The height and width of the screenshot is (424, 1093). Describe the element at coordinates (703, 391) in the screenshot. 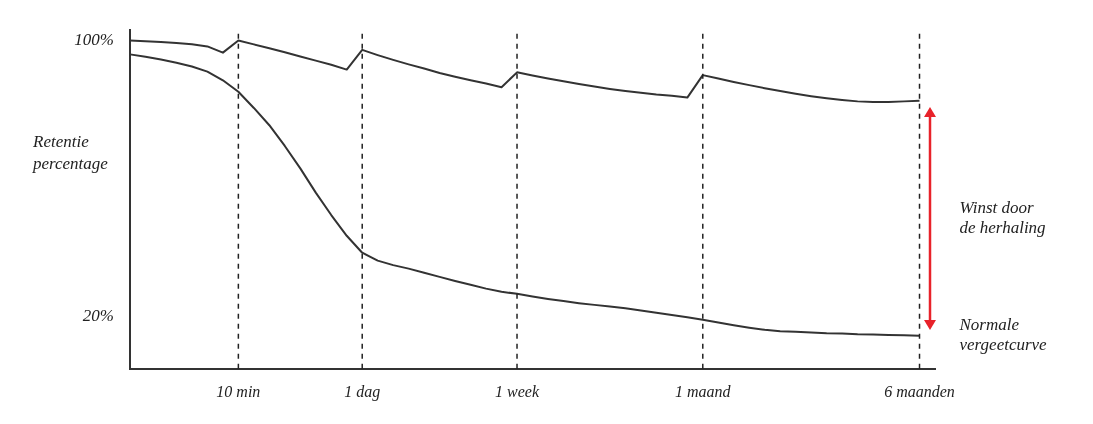

I see `x-tick-label: 1 maand` at that location.